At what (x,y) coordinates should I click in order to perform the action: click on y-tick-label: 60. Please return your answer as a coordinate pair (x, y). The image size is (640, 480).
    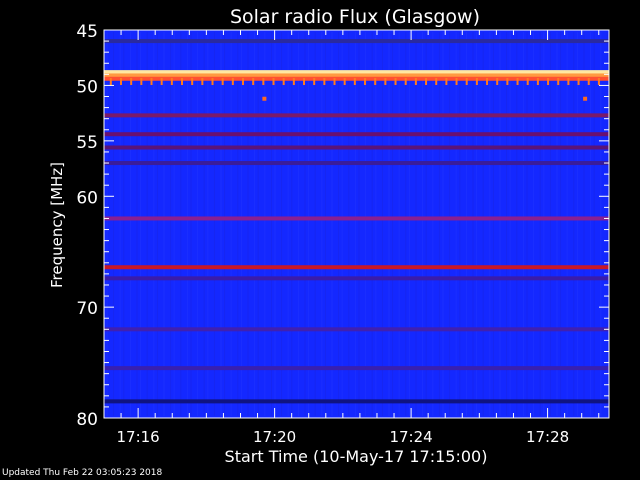
    Looking at the image, I should click on (87, 198).